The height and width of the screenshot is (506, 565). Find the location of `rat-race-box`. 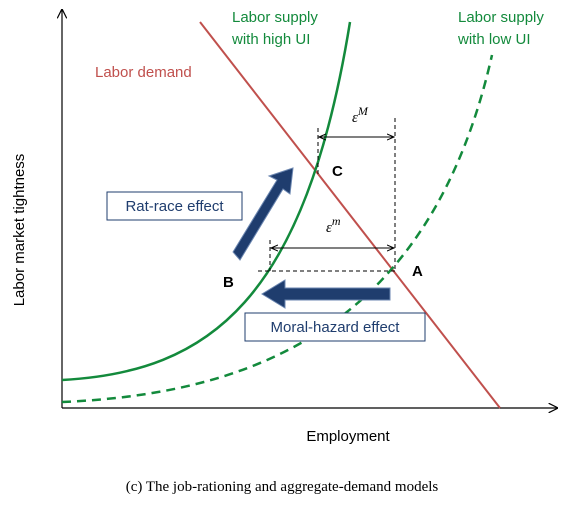

rat-race-box is located at coordinates (174, 206).